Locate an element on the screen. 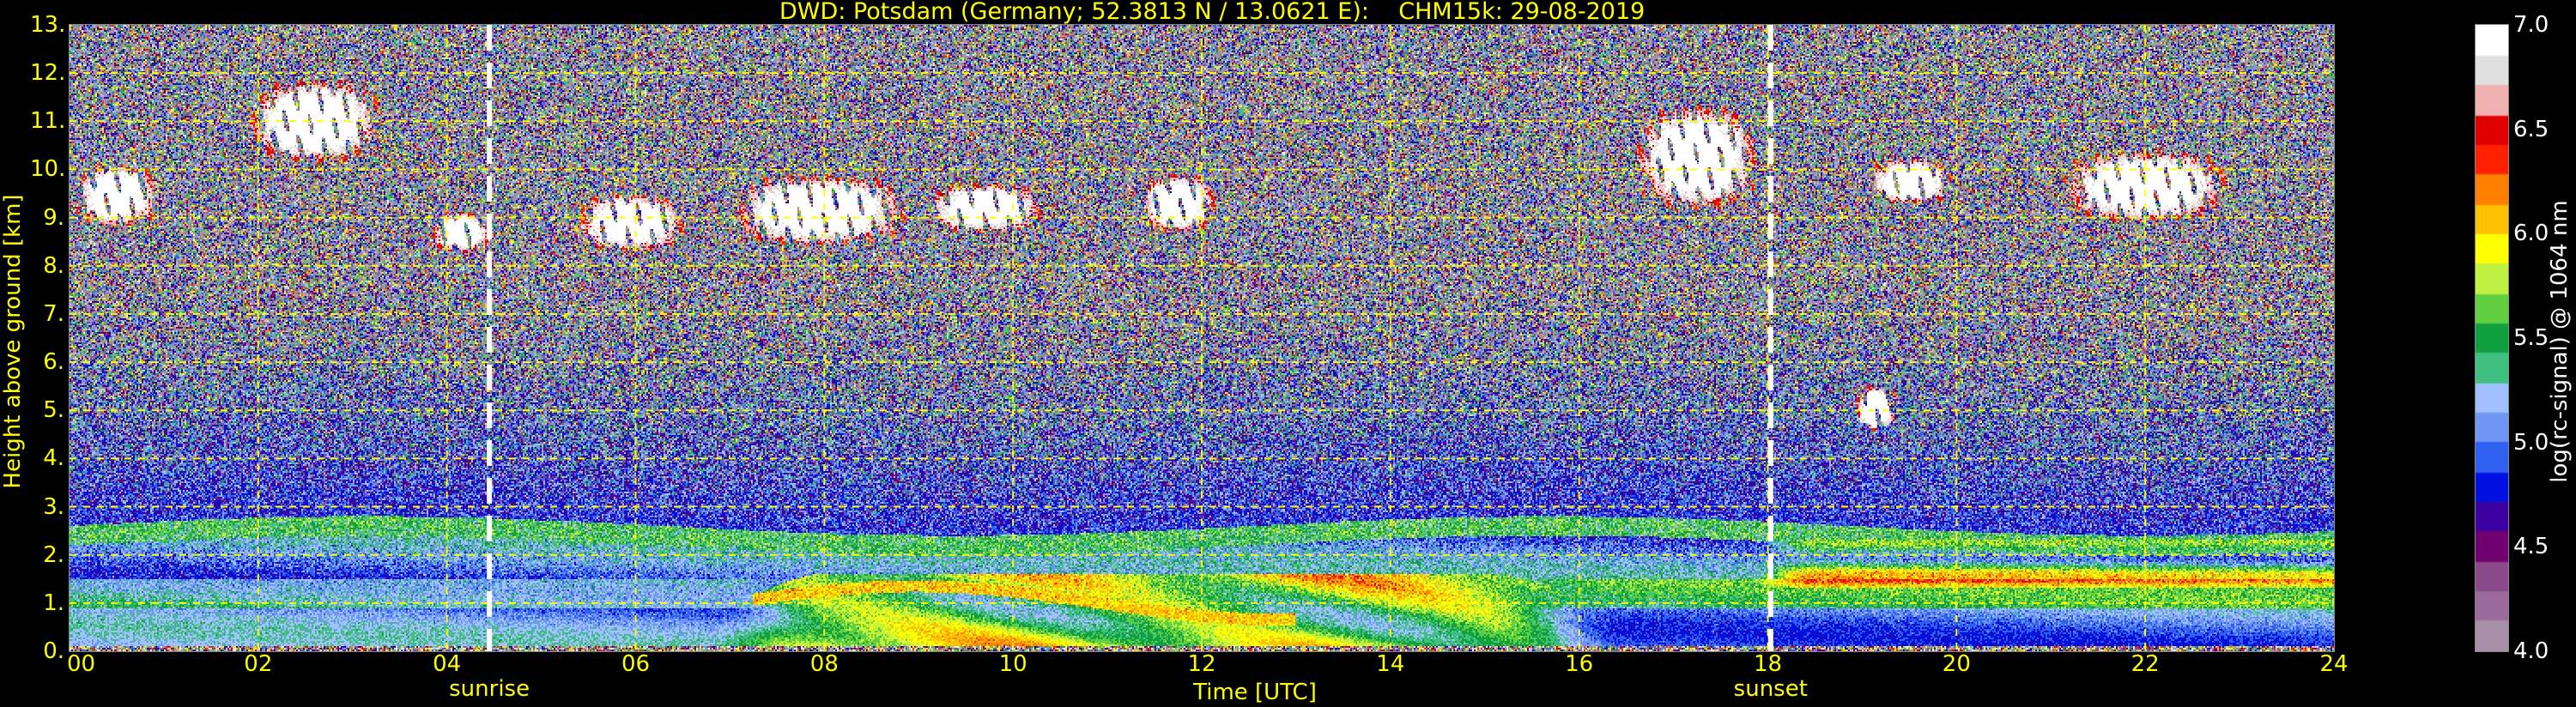  x-tick-label: 18 is located at coordinates (1768, 664).